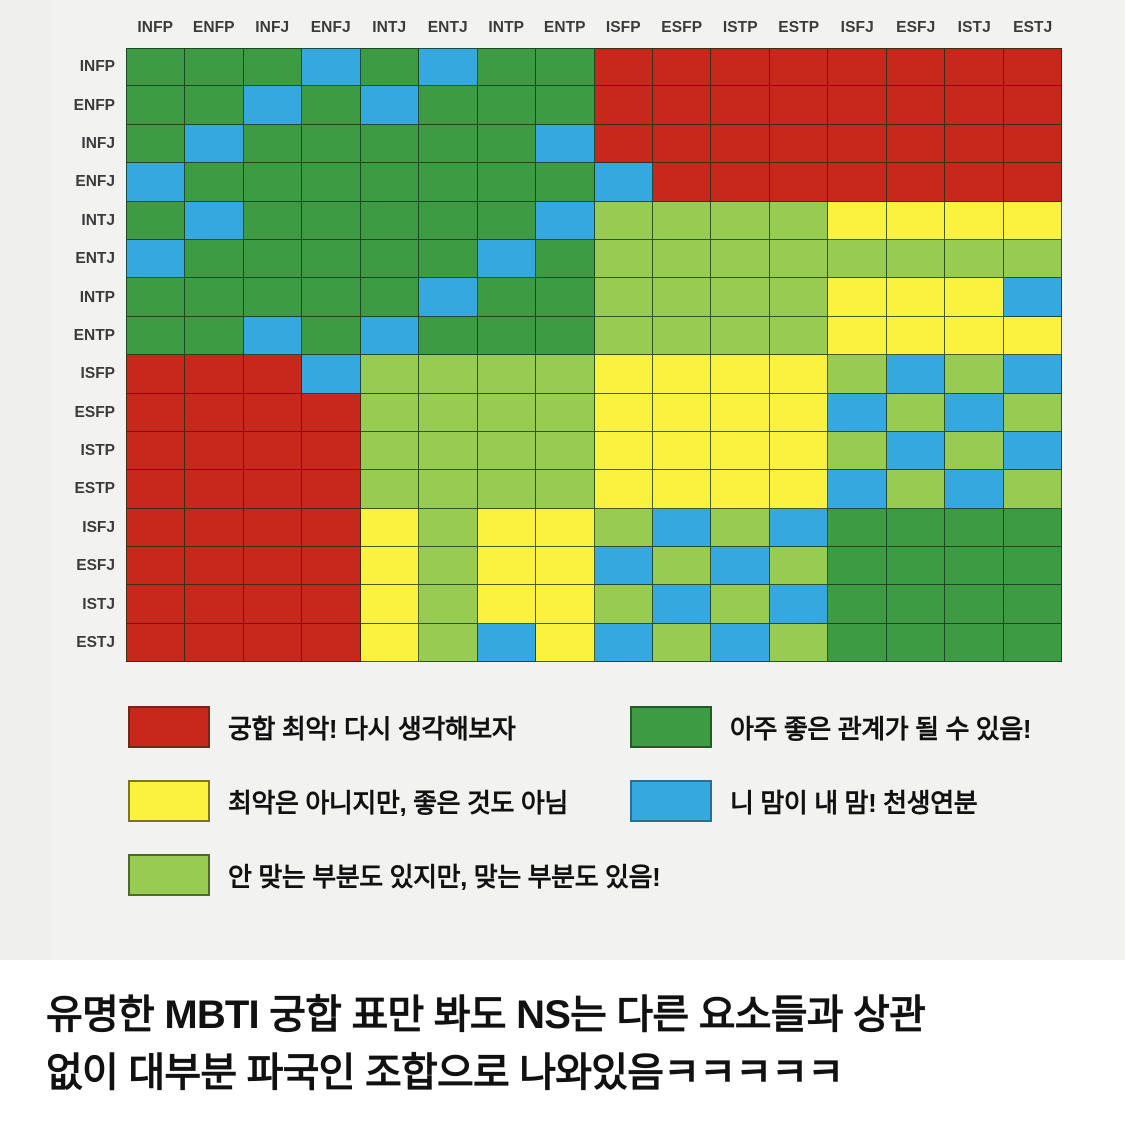 Image resolution: width=1125 pixels, height=1125 pixels. What do you see at coordinates (98, 604) in the screenshot?
I see `matrix-row-header-istj: ISTJ` at bounding box center [98, 604].